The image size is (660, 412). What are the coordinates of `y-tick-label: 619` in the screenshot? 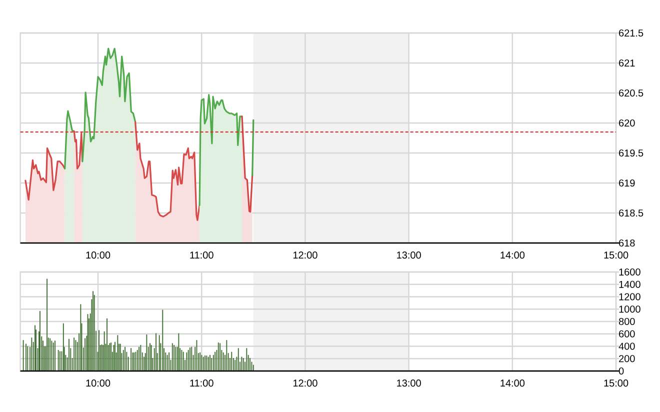 It's located at (627, 183).